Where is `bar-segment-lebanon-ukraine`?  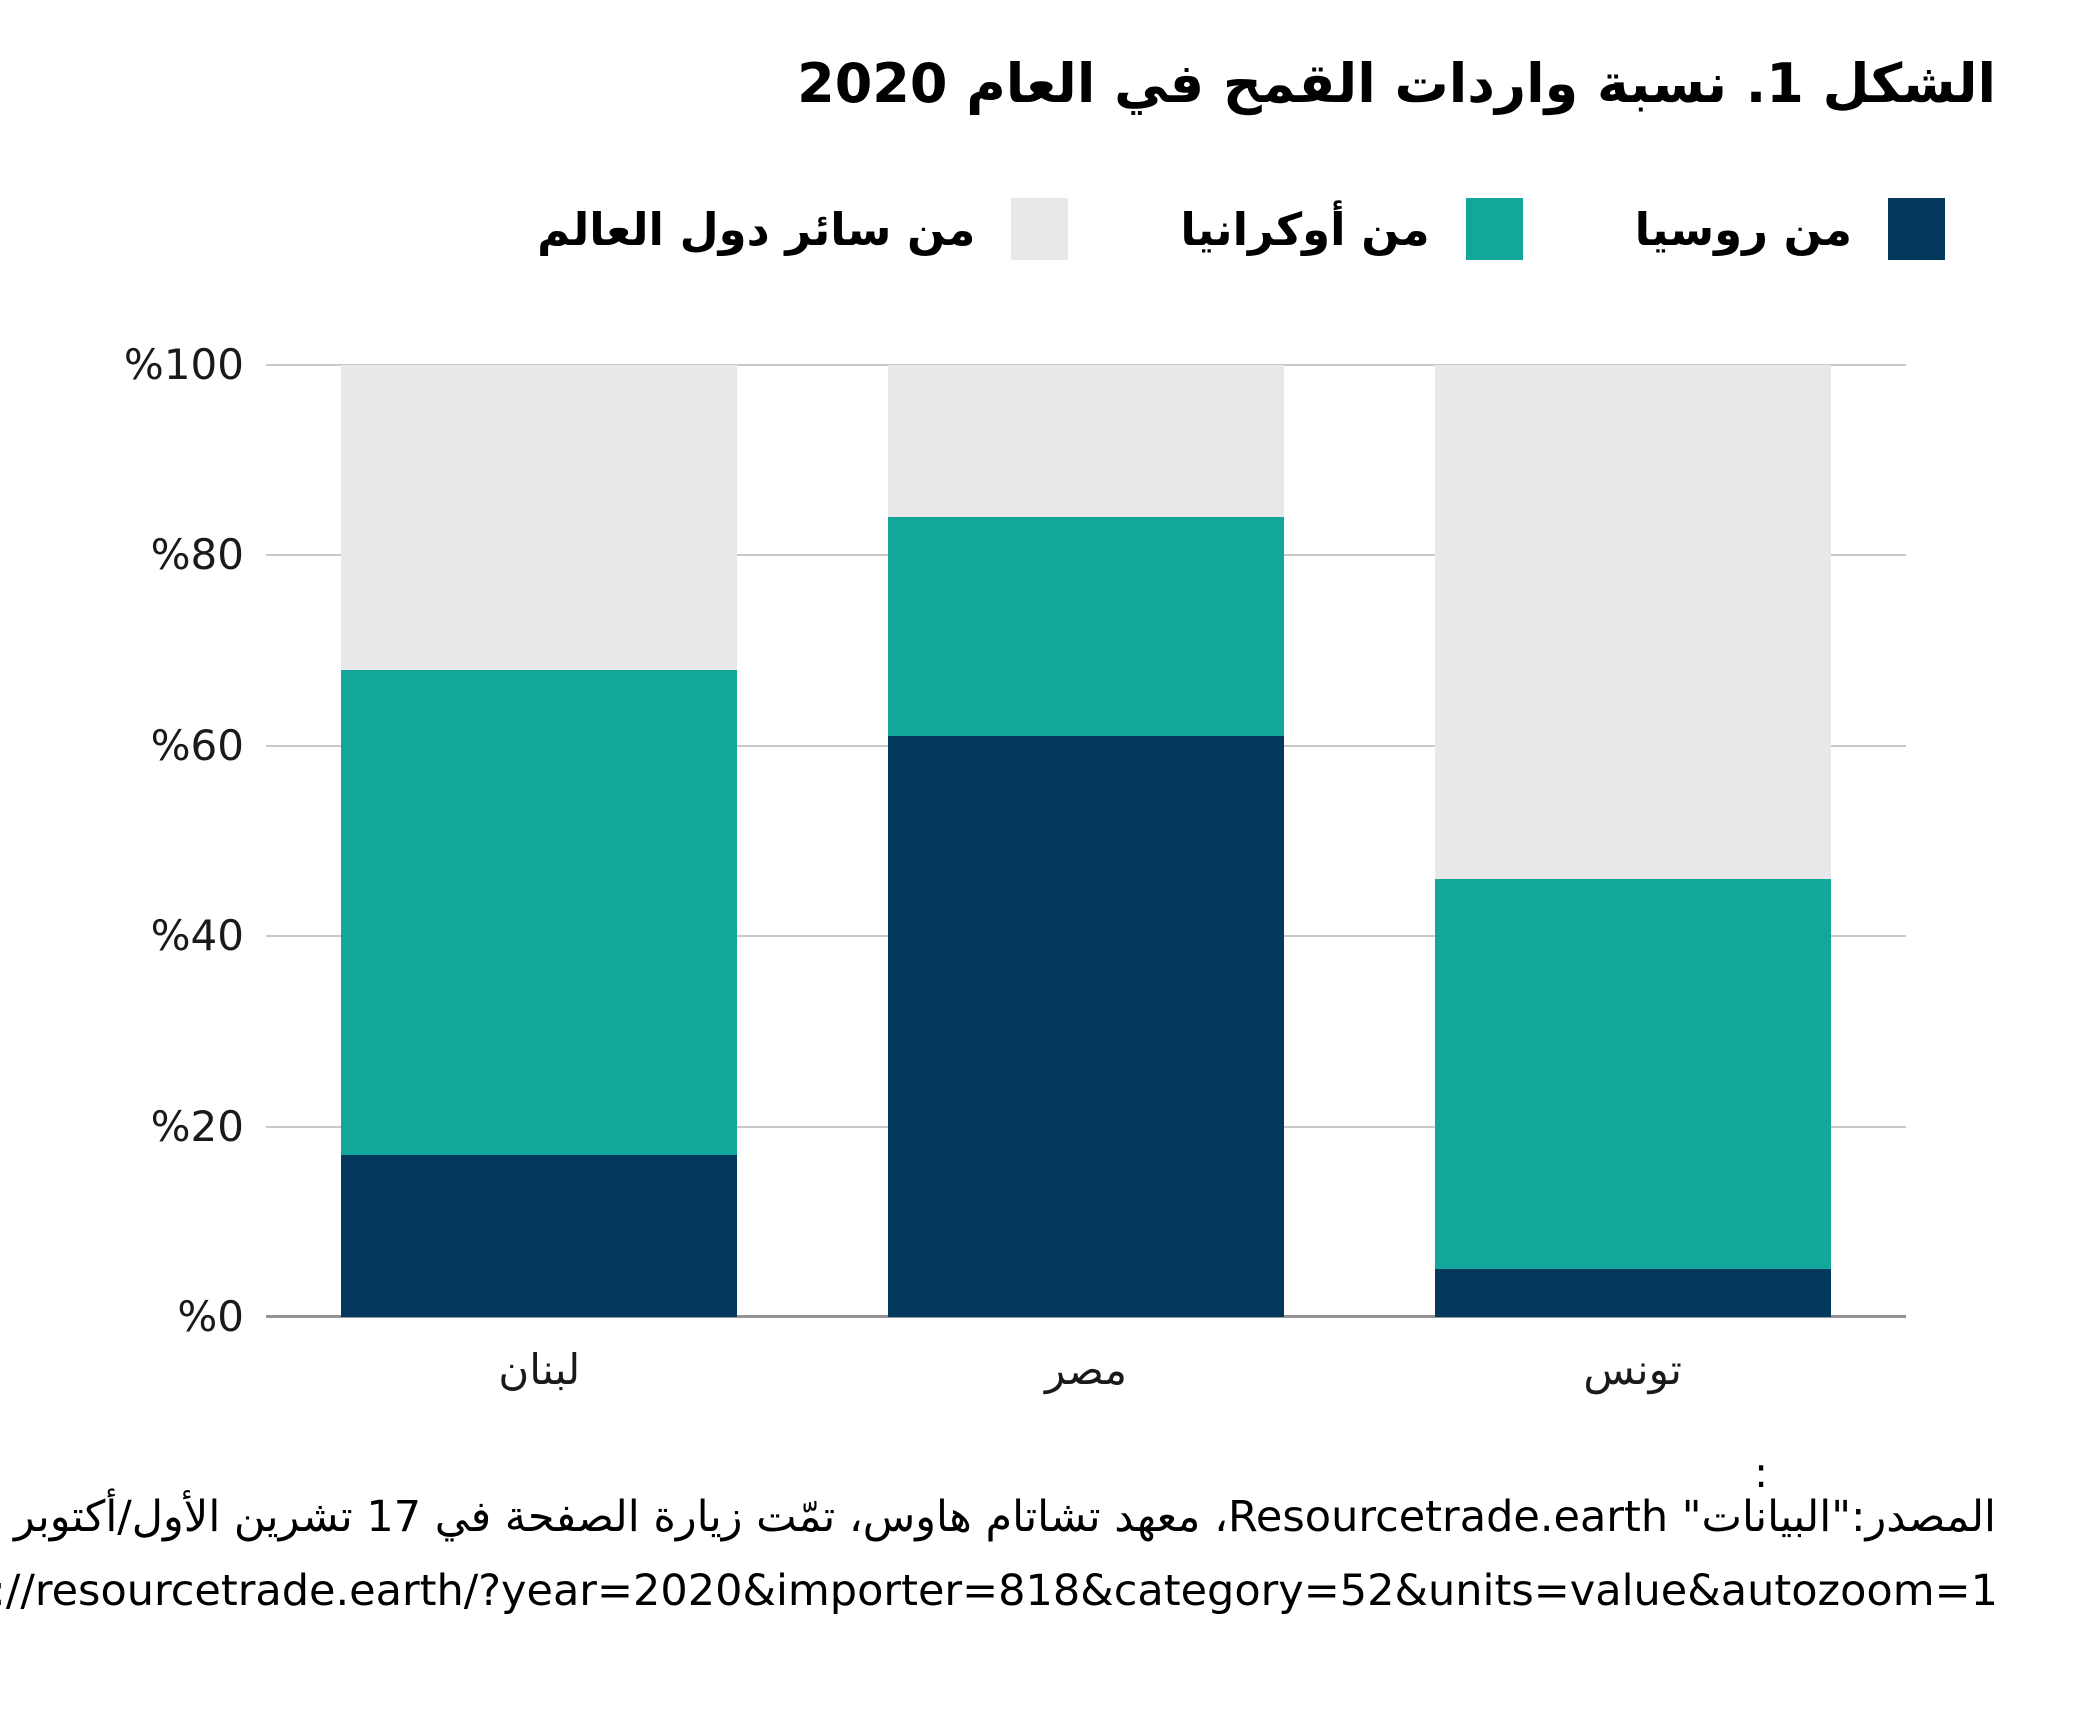
bar-segment-lebanon-ukraine is located at coordinates (539, 912).